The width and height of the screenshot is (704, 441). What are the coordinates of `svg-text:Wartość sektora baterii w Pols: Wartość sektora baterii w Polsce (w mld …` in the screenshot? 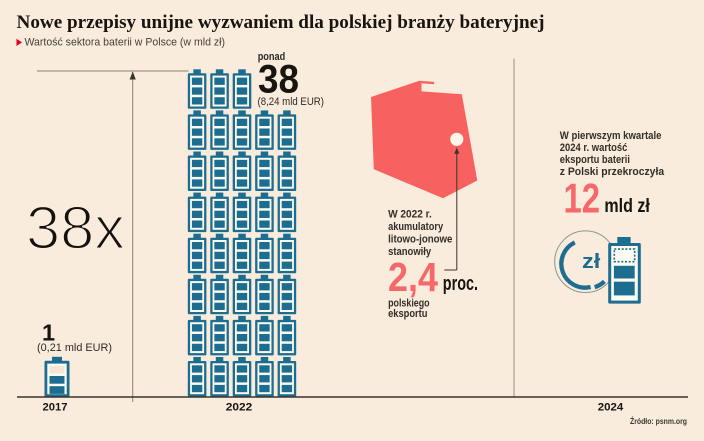 It's located at (125, 43).